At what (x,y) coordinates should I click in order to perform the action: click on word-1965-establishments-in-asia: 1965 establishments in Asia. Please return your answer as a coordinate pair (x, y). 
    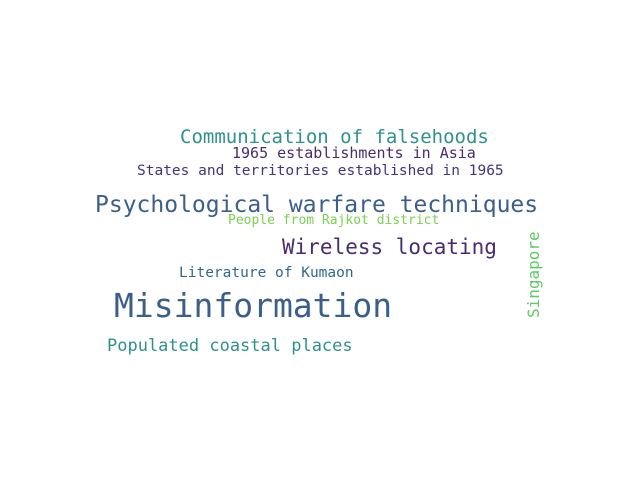
    Looking at the image, I should click on (354, 153).